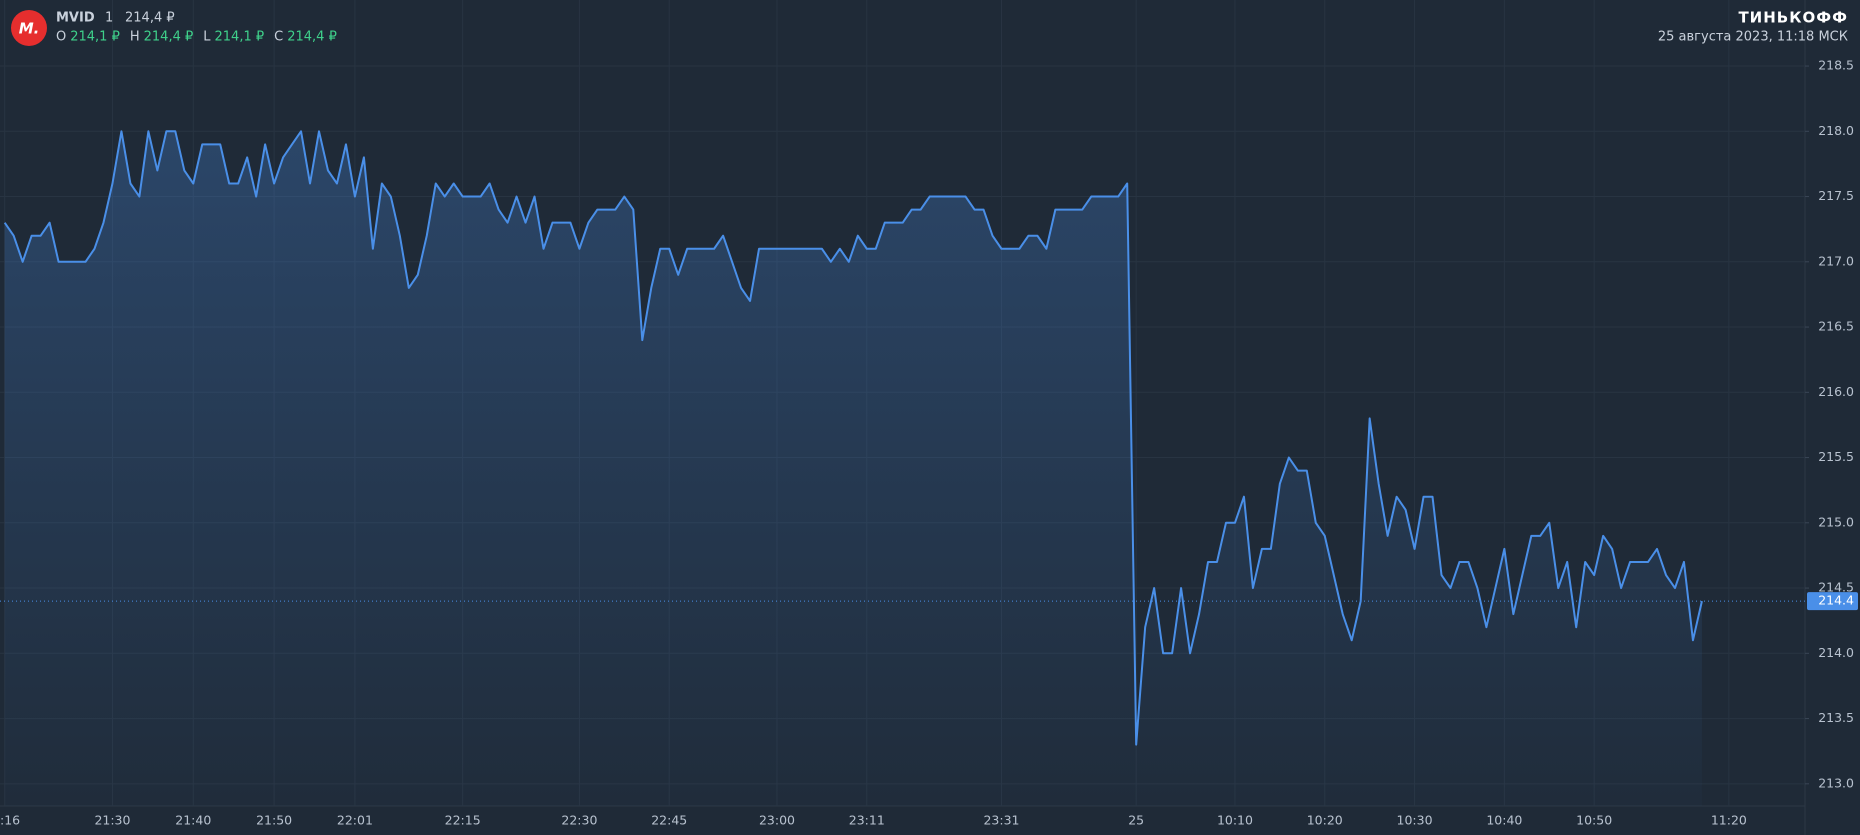  What do you see at coordinates (135, 37) in the screenshot?
I see `ohlc-key: H` at bounding box center [135, 37].